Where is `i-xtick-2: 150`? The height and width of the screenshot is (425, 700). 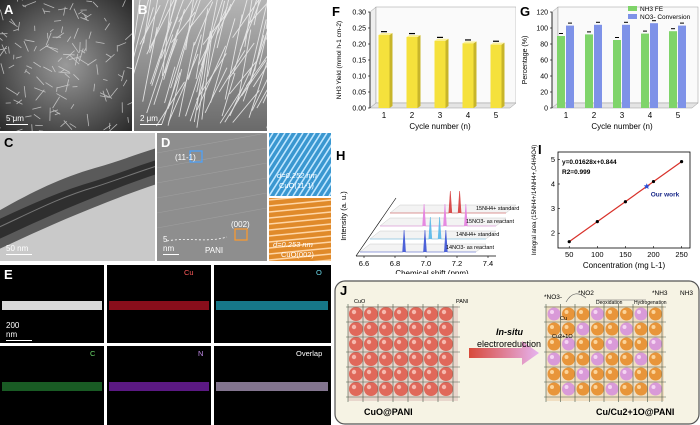
i-xtick-2: 150 is located at coordinates (625, 254).